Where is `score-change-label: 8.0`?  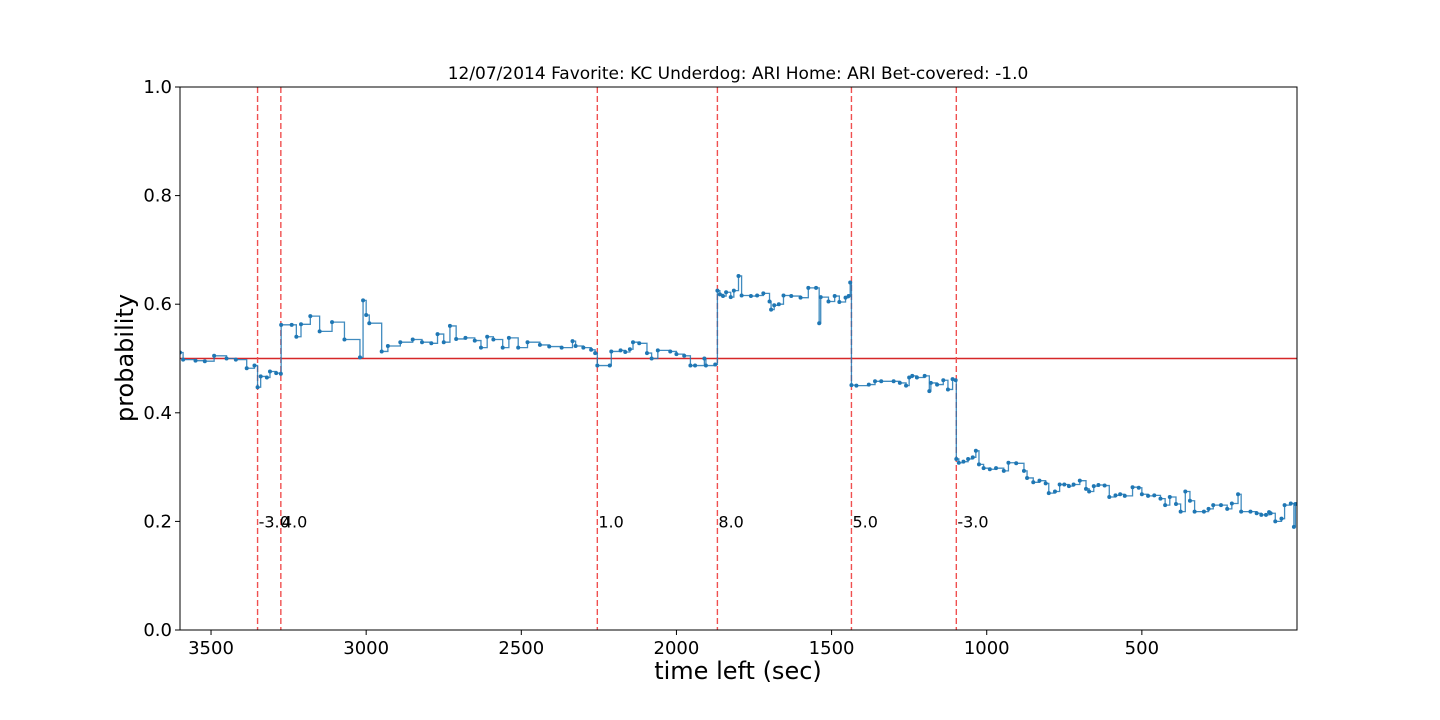
score-change-label: 8.0 is located at coordinates (730, 521).